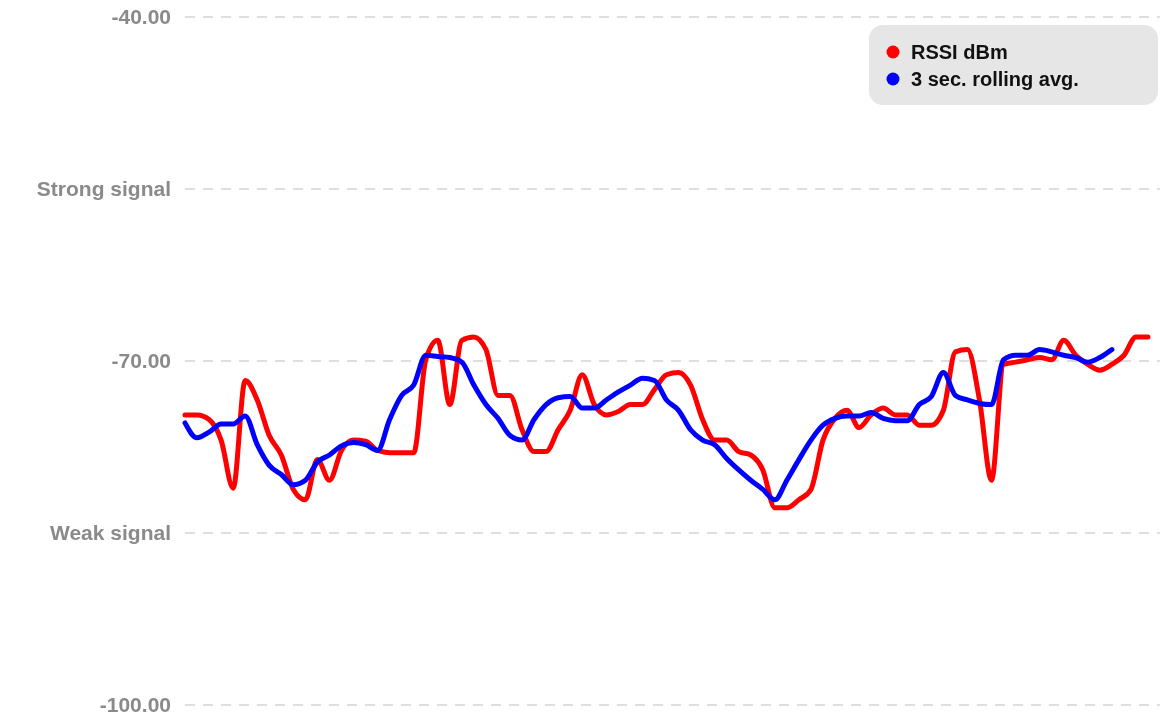  I want to click on y-tick-label: -100.00, so click(135, 705).